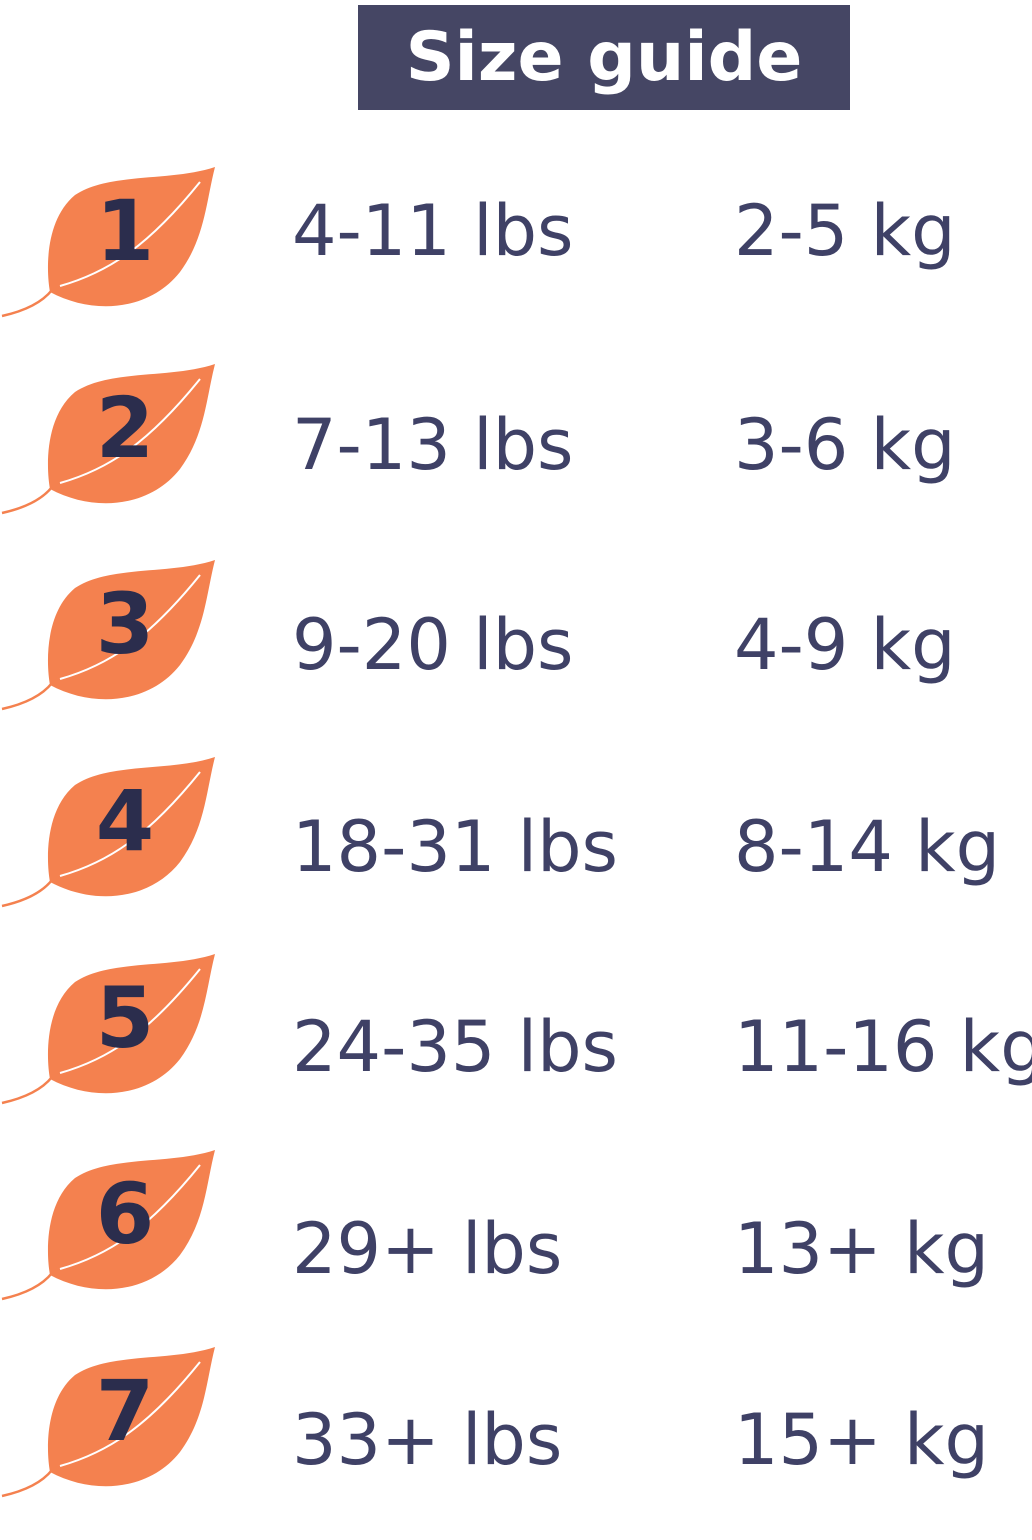  What do you see at coordinates (845, 231) in the screenshot?
I see `weight-kg: 2-5 kg` at bounding box center [845, 231].